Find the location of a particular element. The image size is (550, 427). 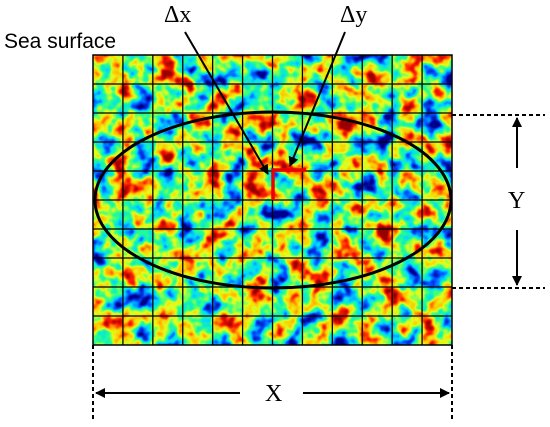

delta-x-arrow is located at coordinates (226, 103).